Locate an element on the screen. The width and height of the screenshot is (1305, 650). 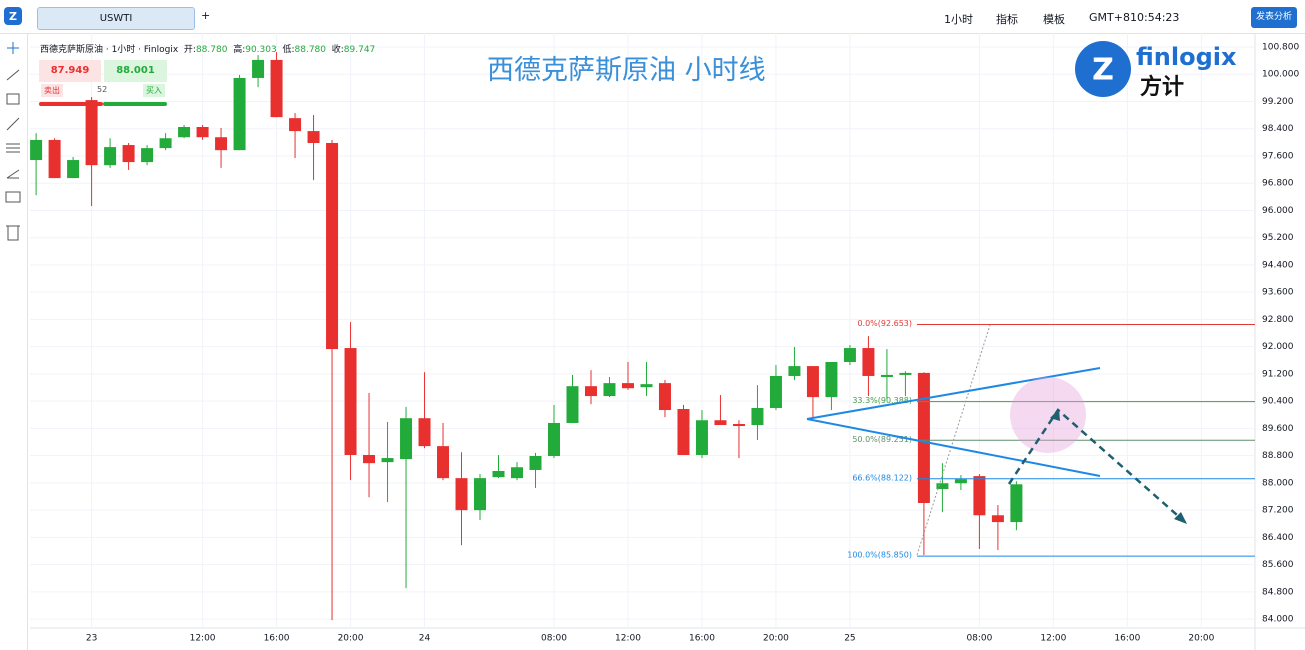
value: 90.303 is located at coordinates (261, 50).